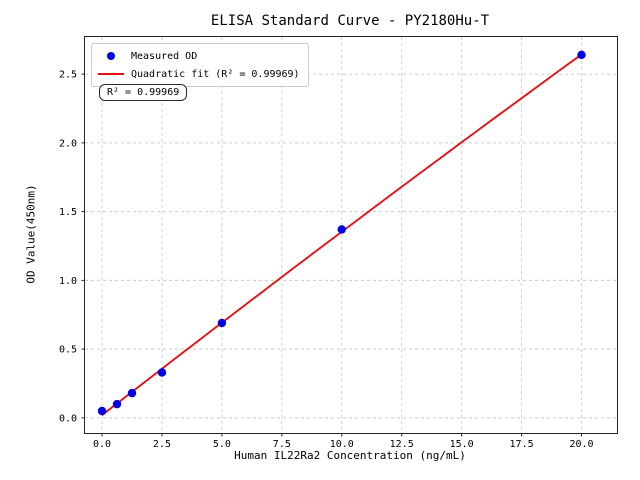 This screenshot has height=480, width=640. Describe the element at coordinates (200, 65) in the screenshot. I see `legend: Measured OD Quadratic fit (R² = 0.99969)` at that location.